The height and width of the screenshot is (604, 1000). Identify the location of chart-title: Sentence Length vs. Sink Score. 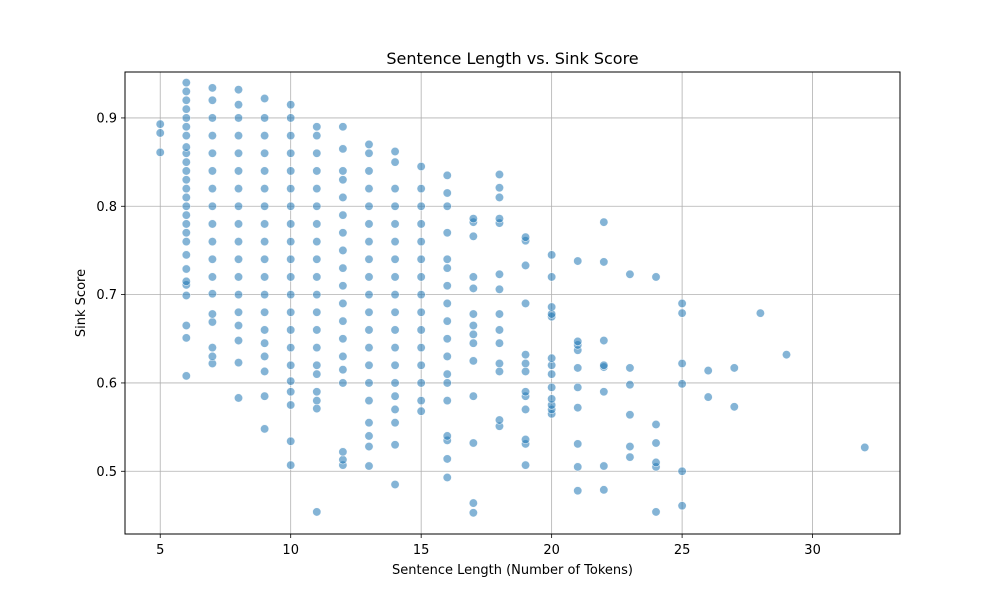
(512, 58).